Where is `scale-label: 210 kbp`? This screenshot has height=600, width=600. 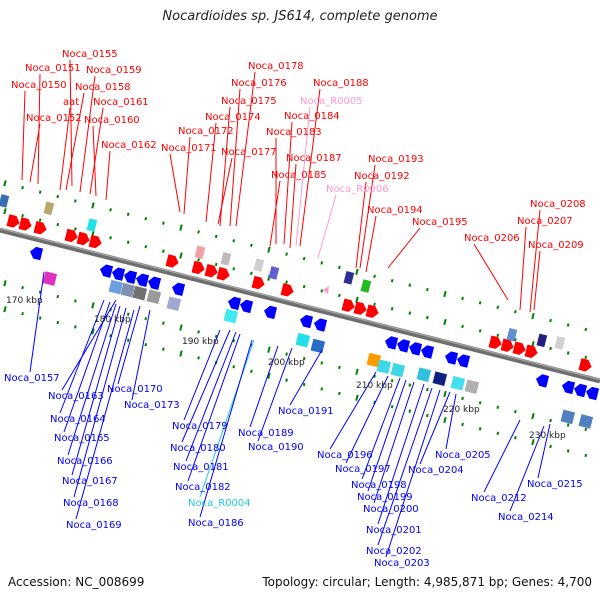 scale-label: 210 kbp is located at coordinates (374, 386).